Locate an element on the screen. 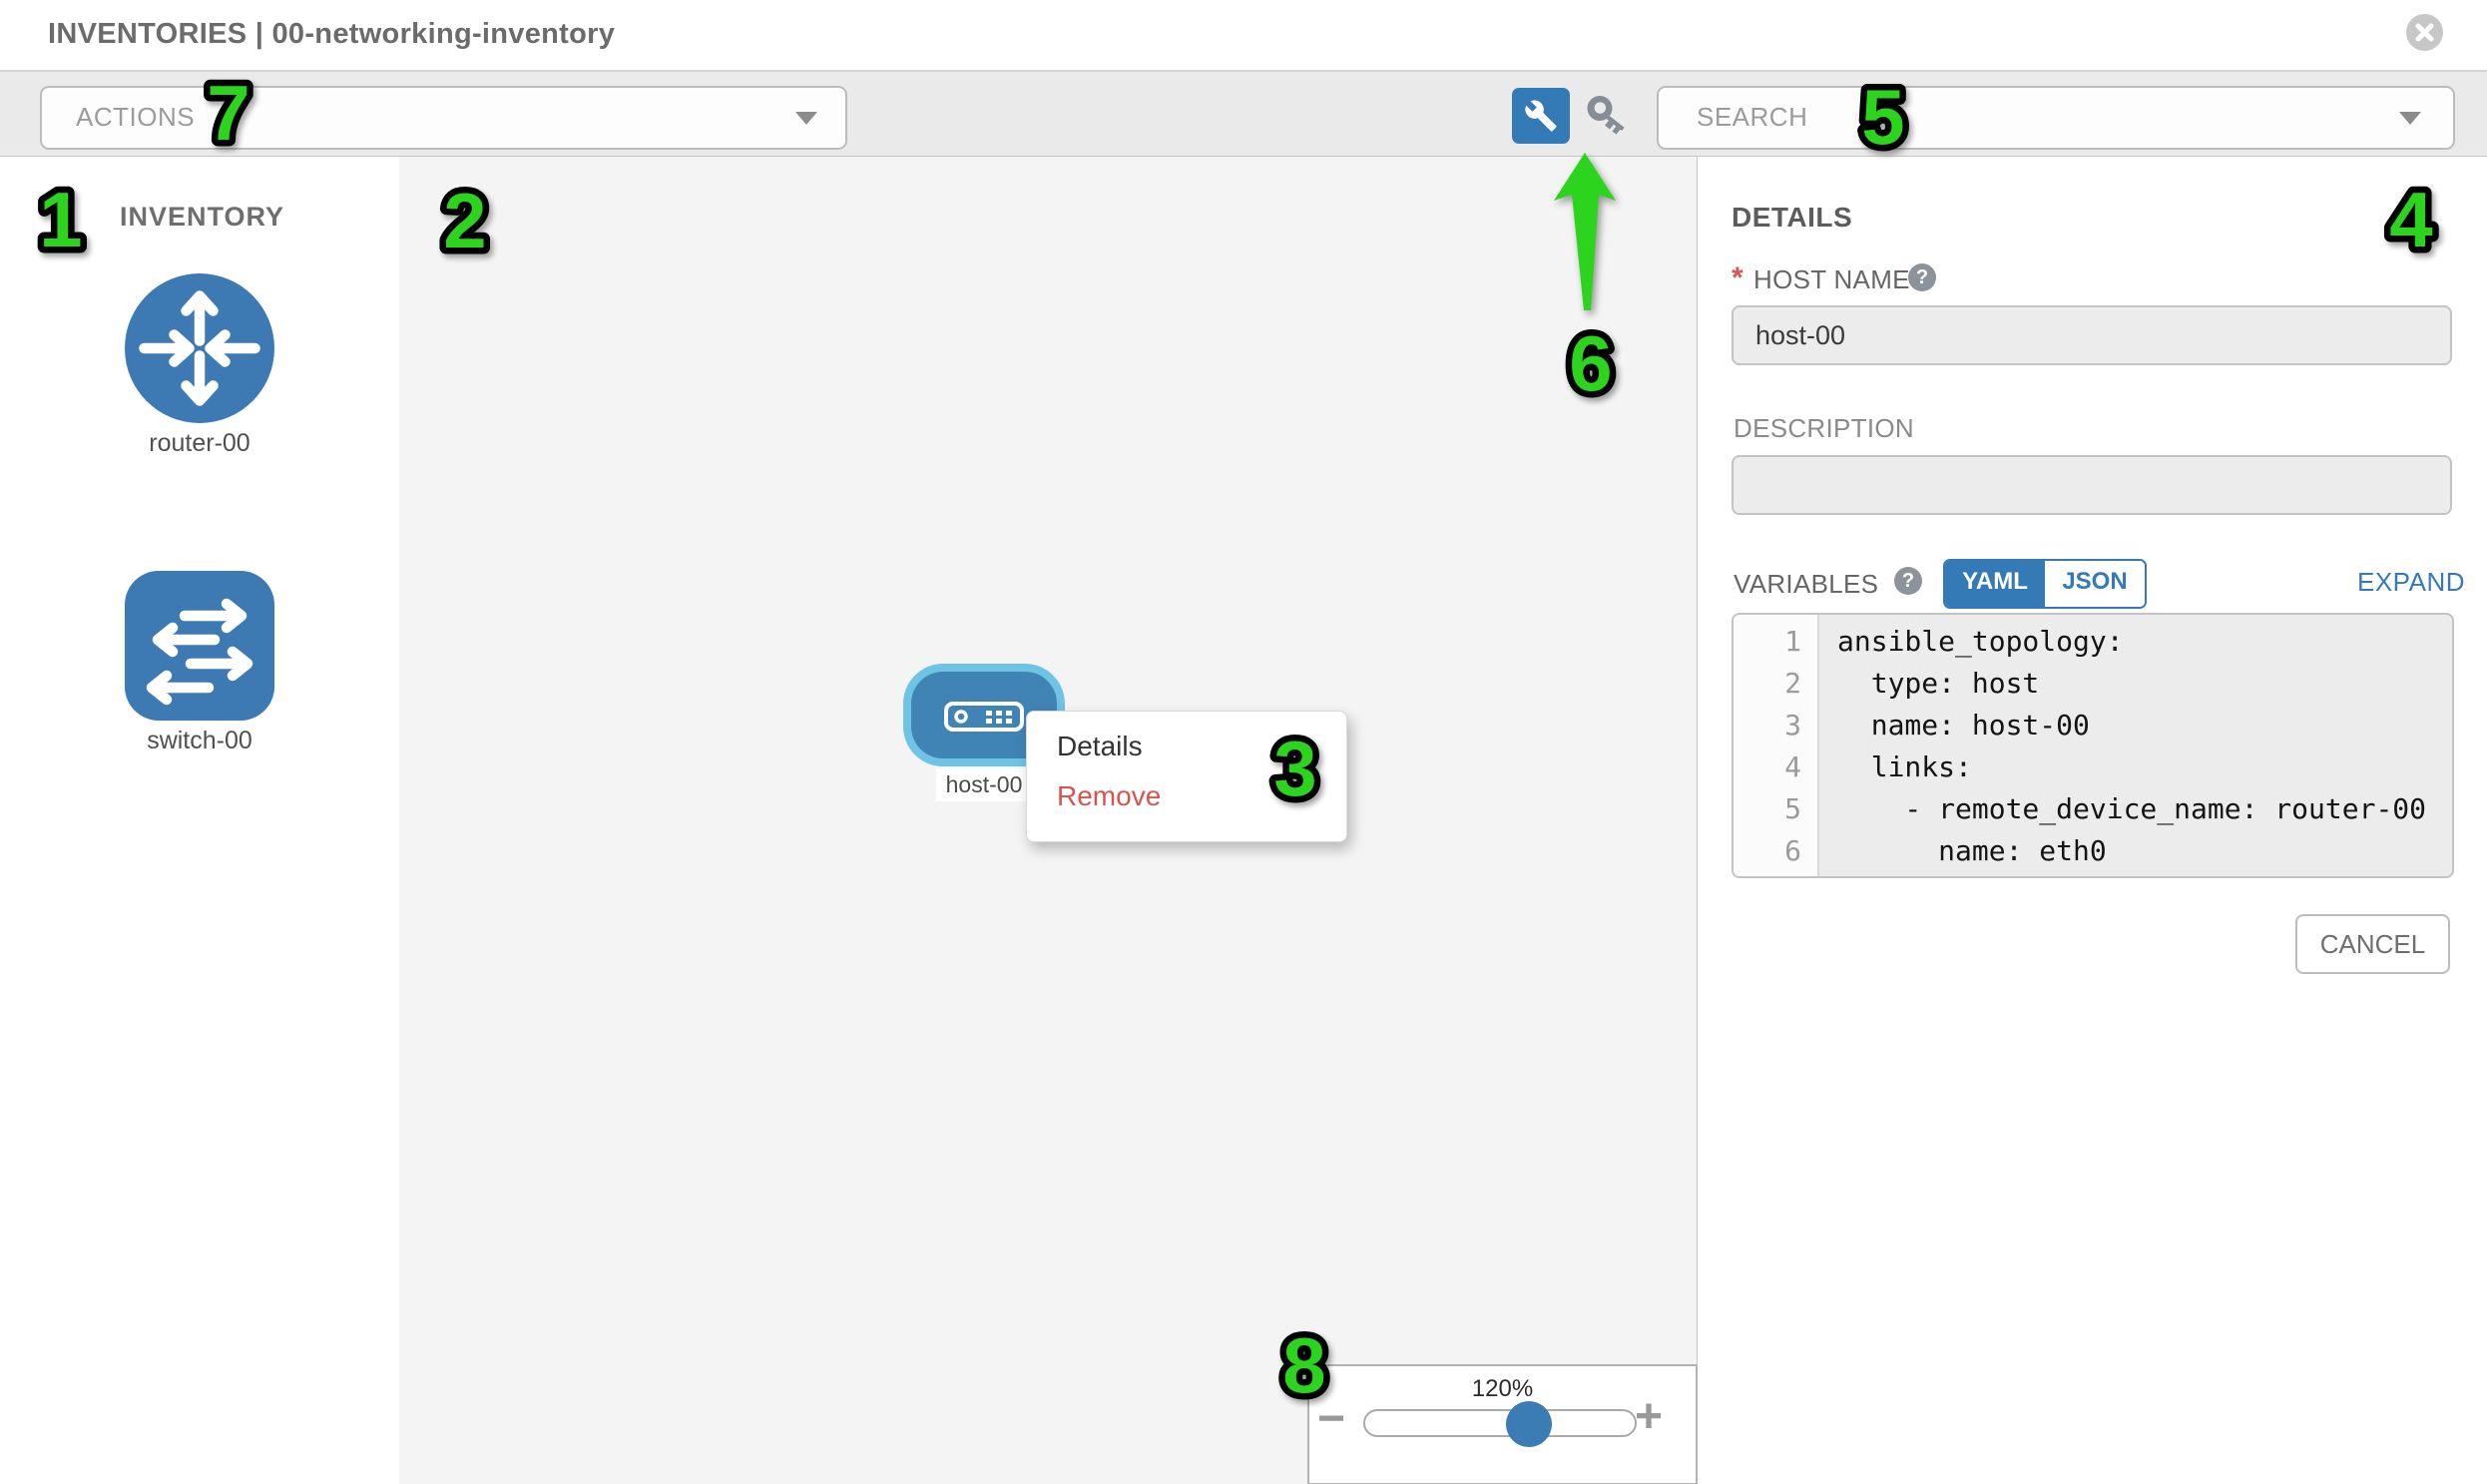 This screenshot has width=2487, height=1484. required-marker: * is located at coordinates (1737, 277).